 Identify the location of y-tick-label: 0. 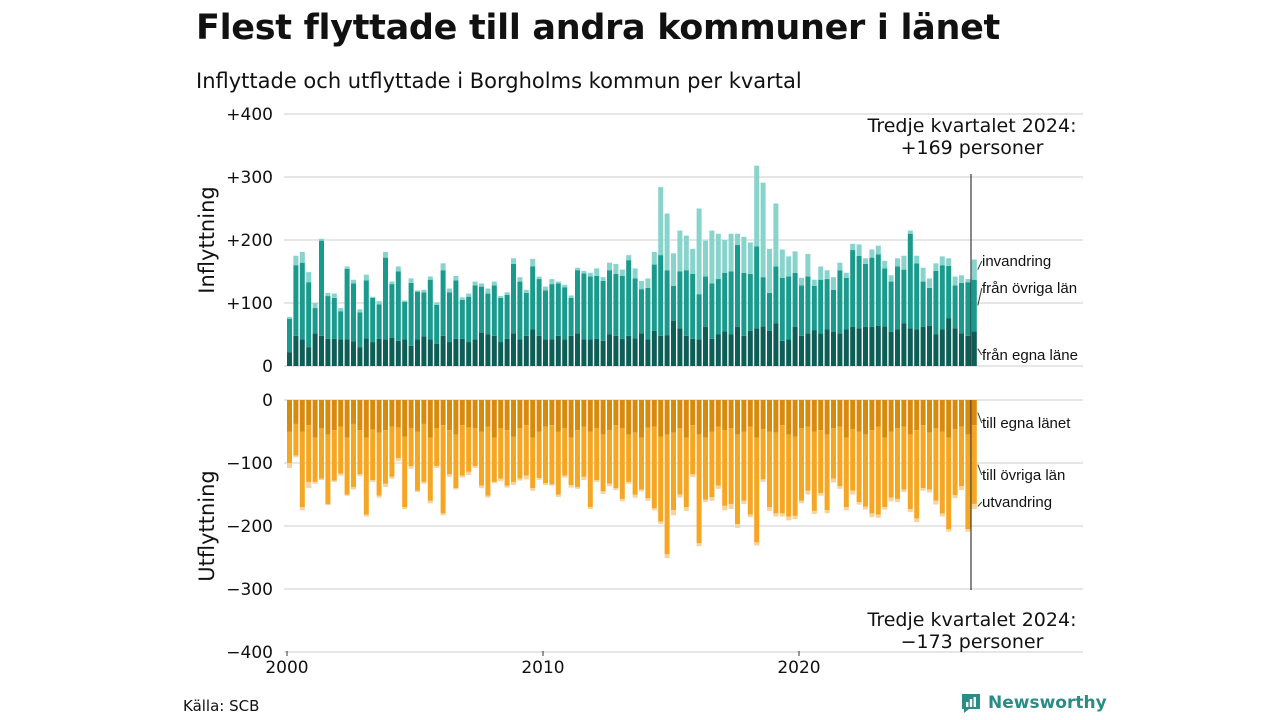
(267, 367).